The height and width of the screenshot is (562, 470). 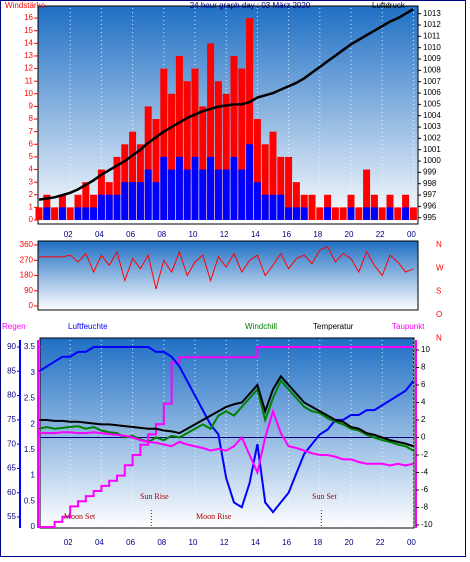 What do you see at coordinates (286, 542) in the screenshot?
I see `x-tick-label: 16` at bounding box center [286, 542].